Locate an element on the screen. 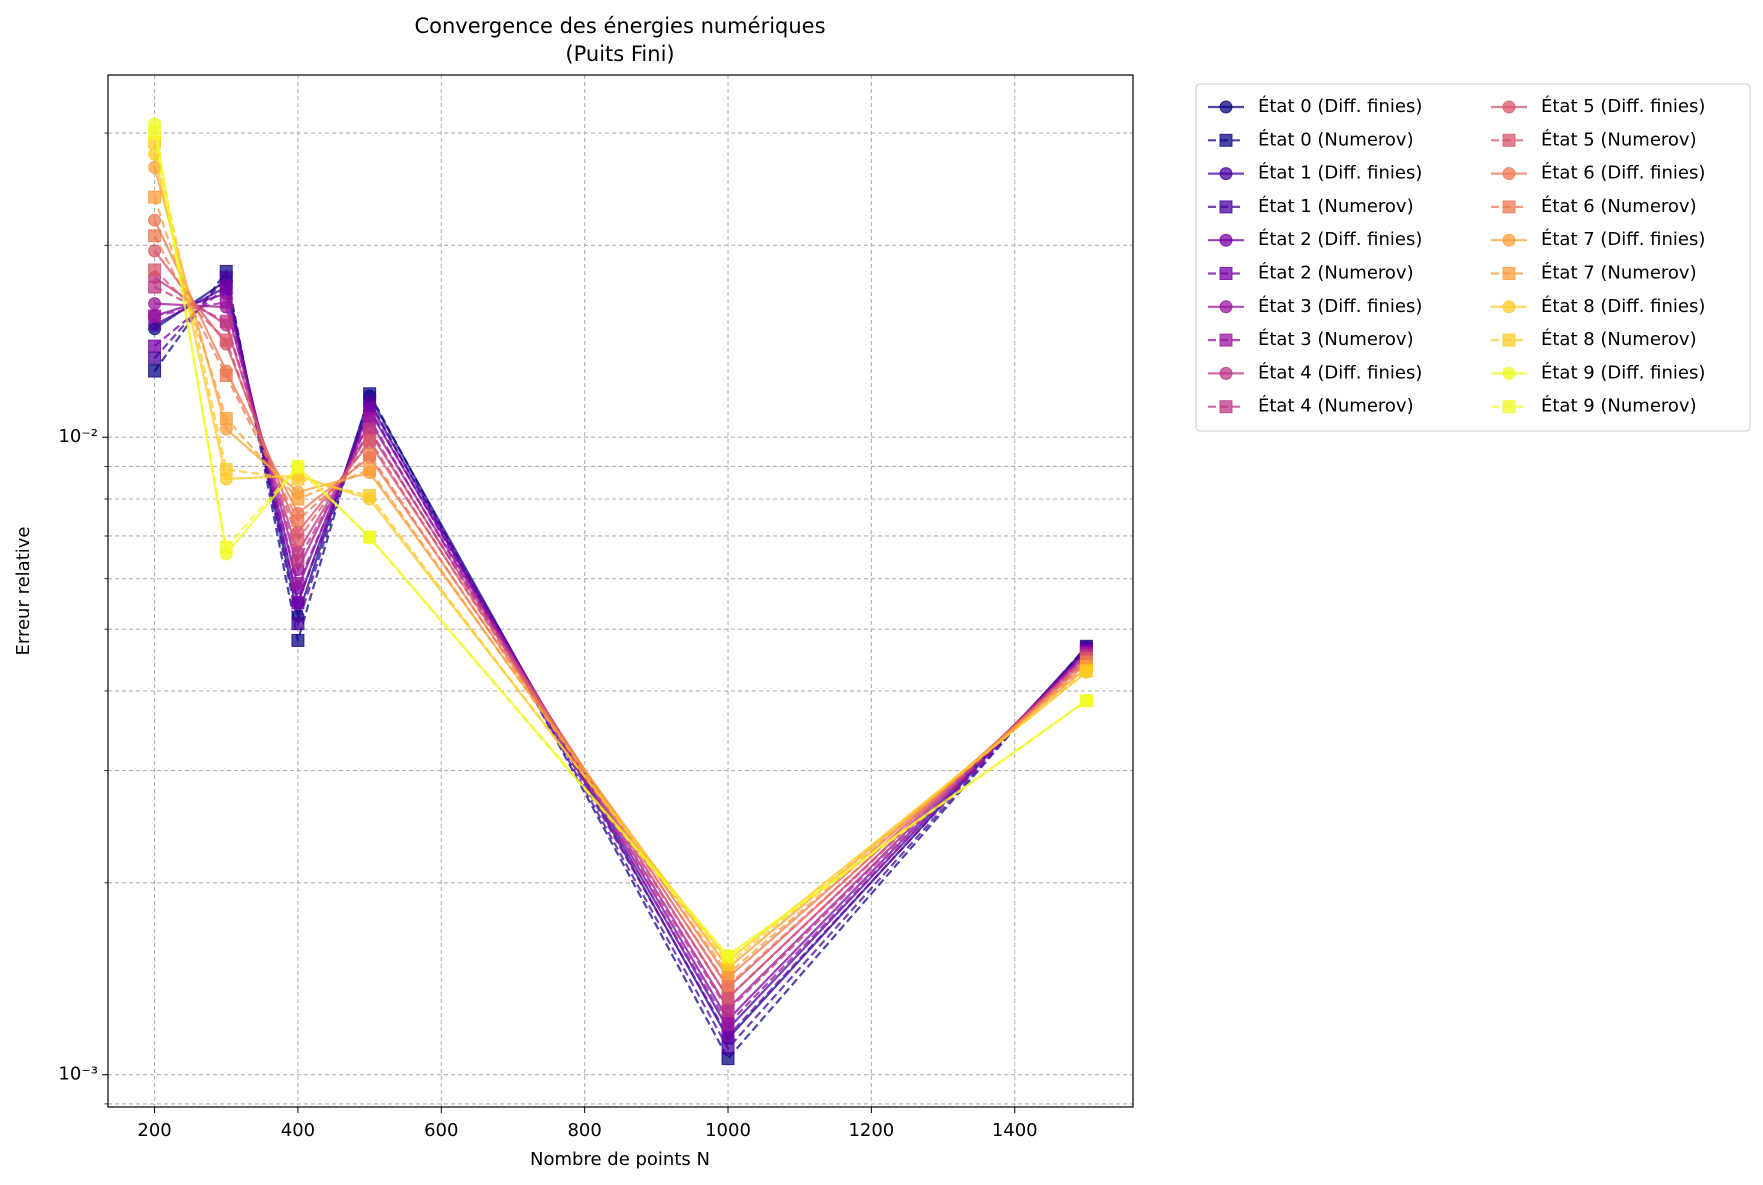  legend-item: État 2 (Diff. finies) is located at coordinates (1315, 239).